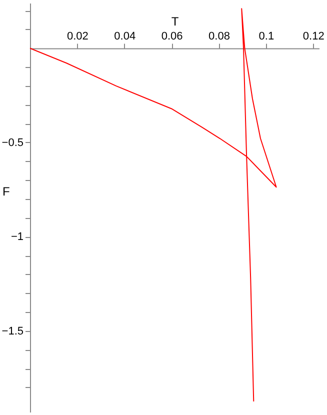 The width and height of the screenshot is (327, 415). Describe the element at coordinates (6, 191) in the screenshot. I see `y-axis-title: F` at that location.